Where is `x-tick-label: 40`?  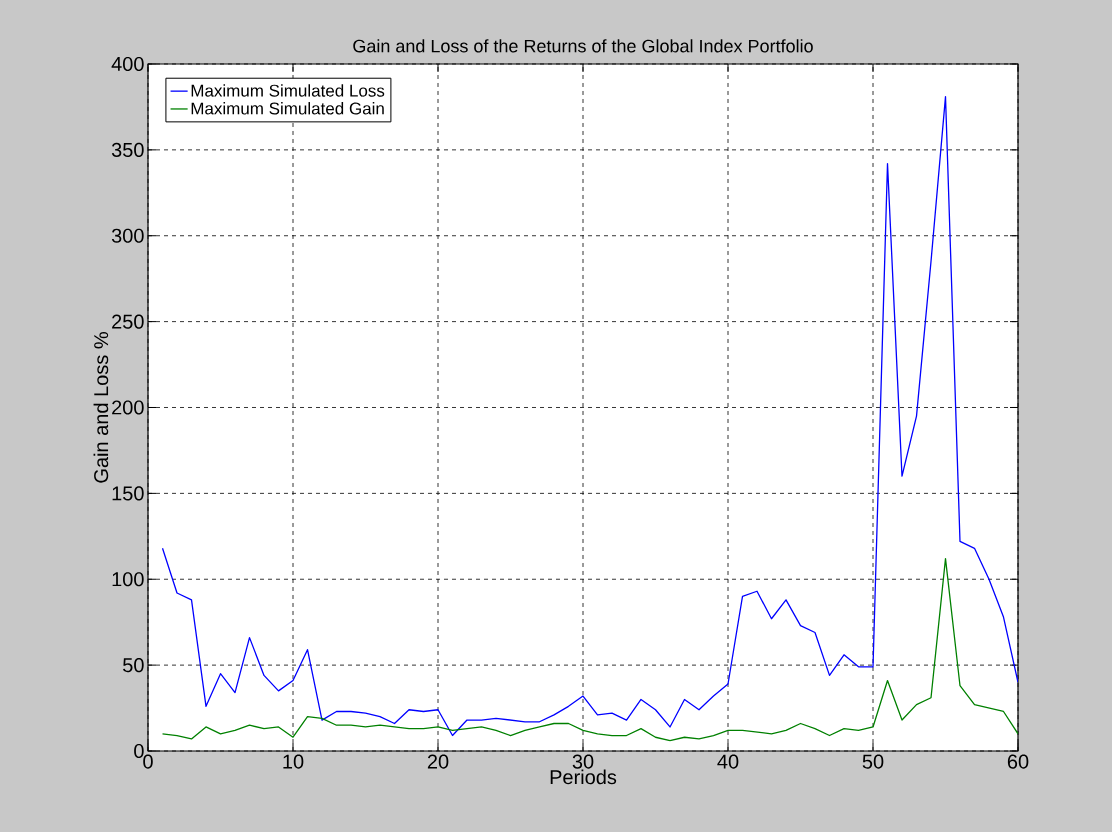 x-tick-label: 40 is located at coordinates (728, 761).